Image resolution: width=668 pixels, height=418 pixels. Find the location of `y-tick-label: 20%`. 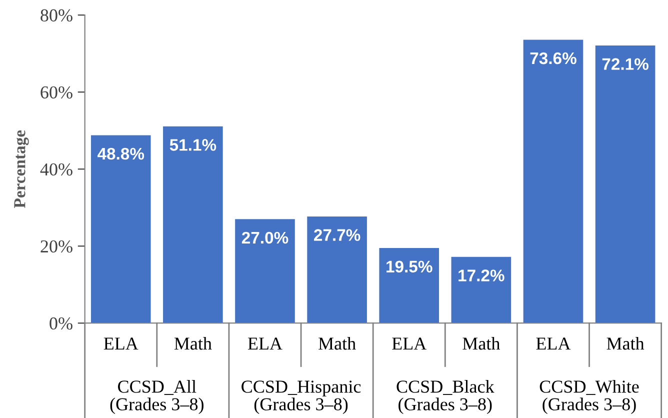

y-tick-label: 20% is located at coordinates (56, 246).